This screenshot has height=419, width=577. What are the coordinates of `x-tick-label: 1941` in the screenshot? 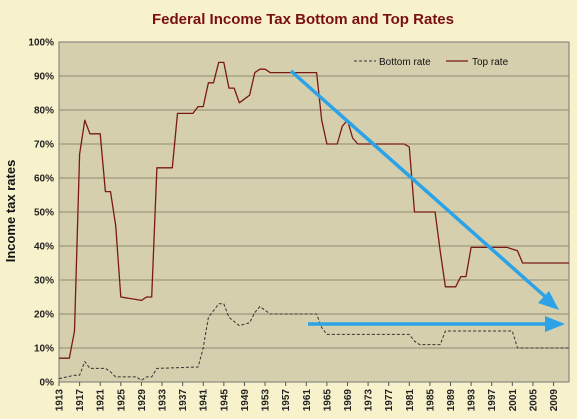 It's located at (204, 400).